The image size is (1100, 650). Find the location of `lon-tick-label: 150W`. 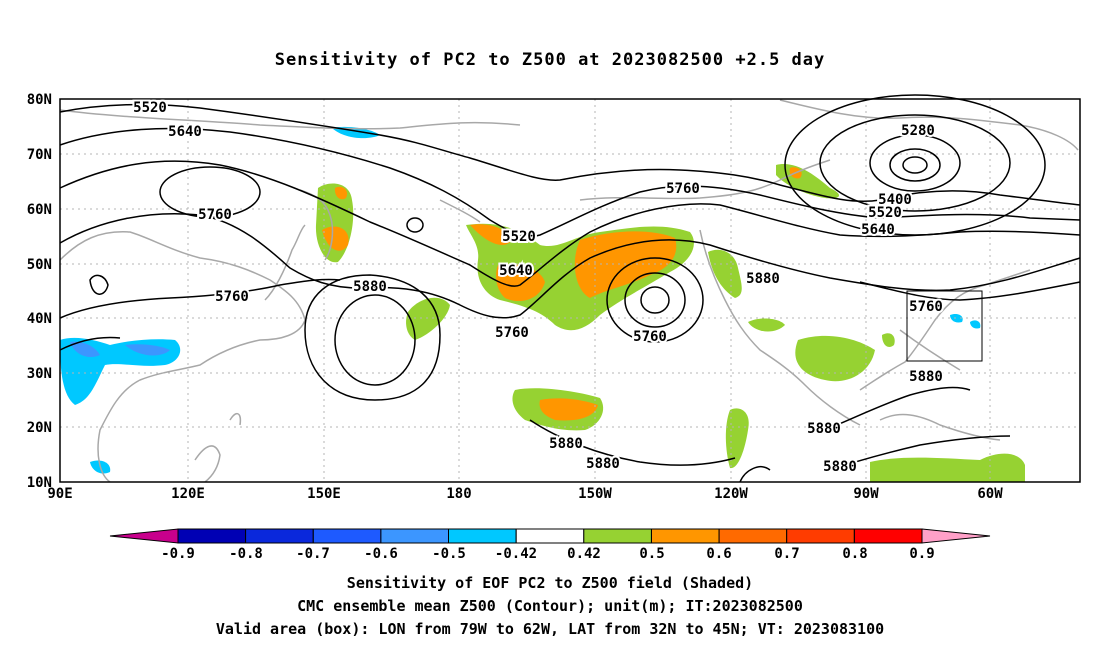

lon-tick-label: 150W is located at coordinates (595, 494).